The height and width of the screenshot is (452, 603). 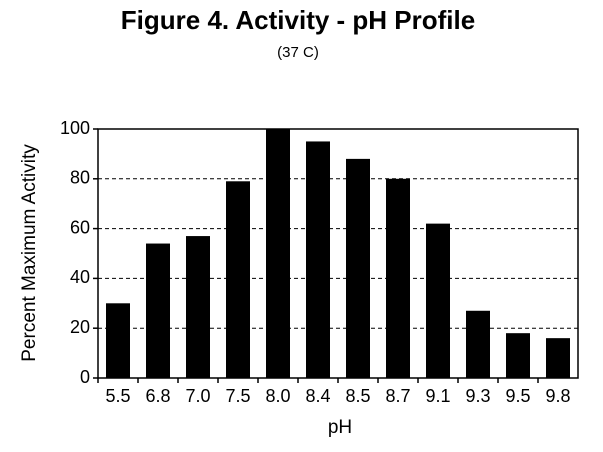 I want to click on y-tick-label: 20, so click(x=80, y=327).